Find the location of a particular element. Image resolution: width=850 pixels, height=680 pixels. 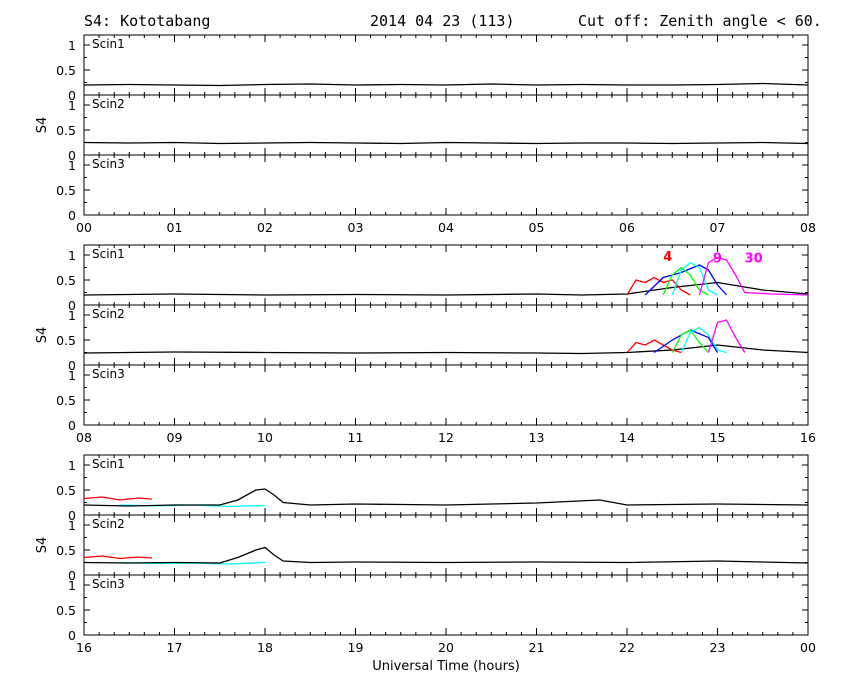

x-tick-label: 07 is located at coordinates (718, 227).